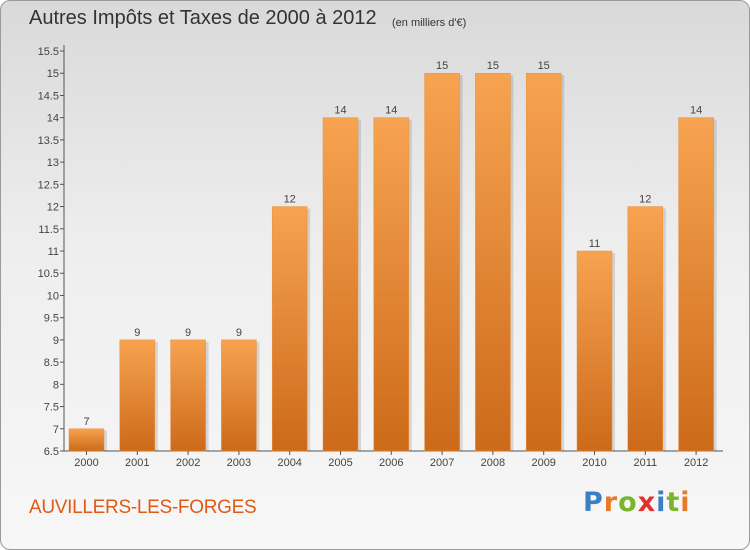 The width and height of the screenshot is (750, 550). What do you see at coordinates (53, 208) in the screenshot?
I see `y-tick-label: 12` at bounding box center [53, 208].